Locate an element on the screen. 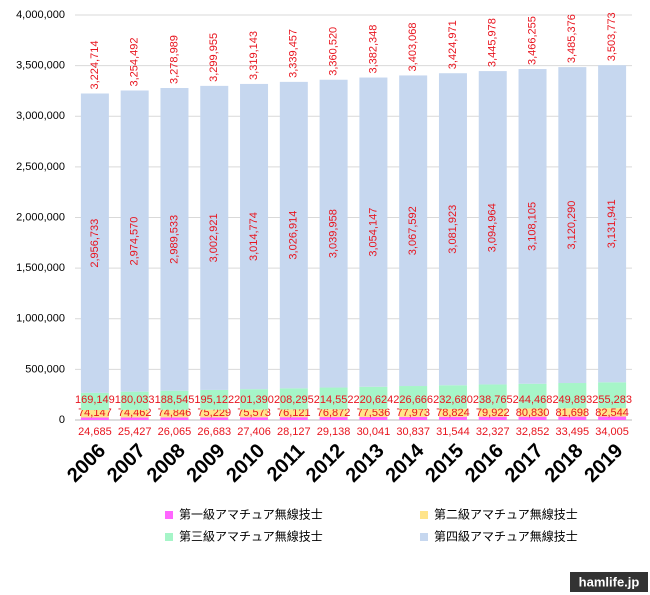  value-label: 27,406 is located at coordinates (254, 432).